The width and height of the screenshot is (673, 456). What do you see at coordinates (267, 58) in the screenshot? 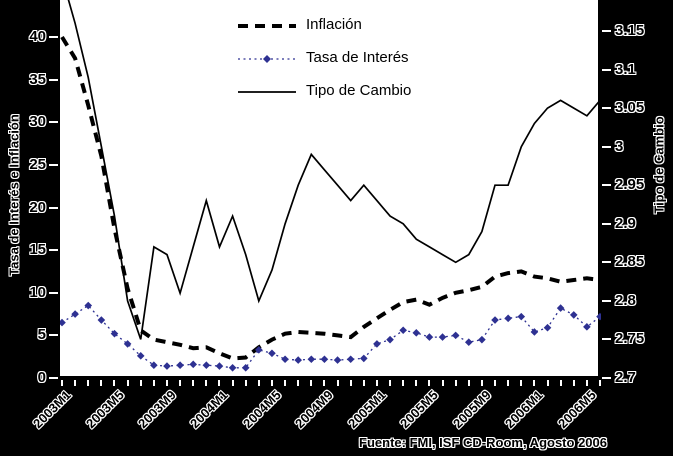
I see `tasa-de-interes-dotted-diamond-sample` at bounding box center [267, 58].